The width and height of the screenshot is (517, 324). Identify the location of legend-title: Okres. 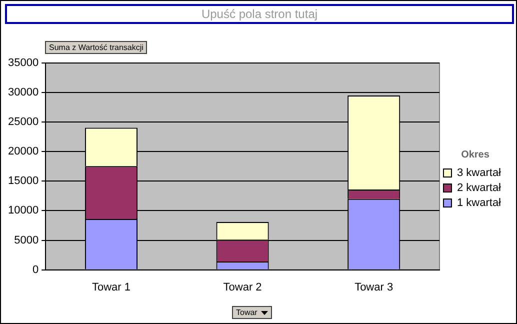
(475, 154).